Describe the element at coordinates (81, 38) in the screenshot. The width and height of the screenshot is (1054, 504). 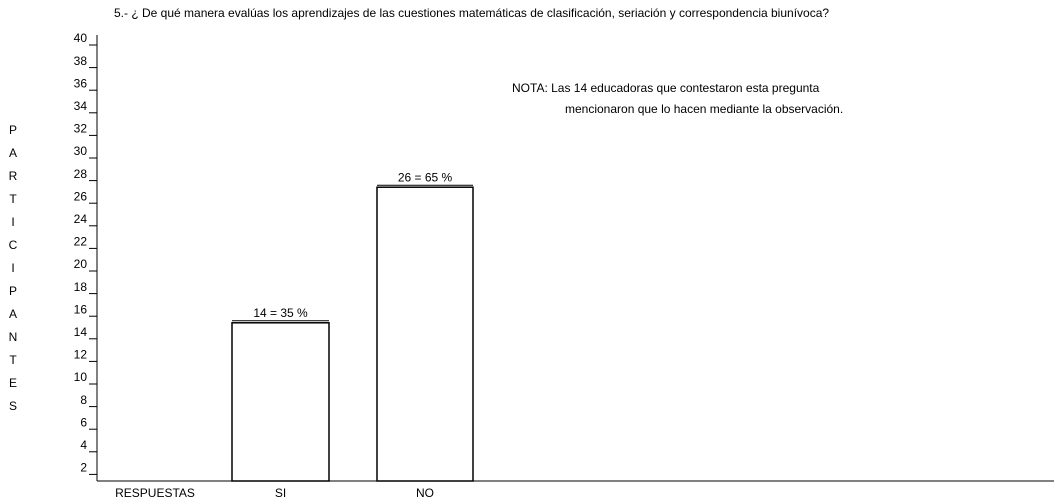
I see `y-tick-label: 40` at that location.